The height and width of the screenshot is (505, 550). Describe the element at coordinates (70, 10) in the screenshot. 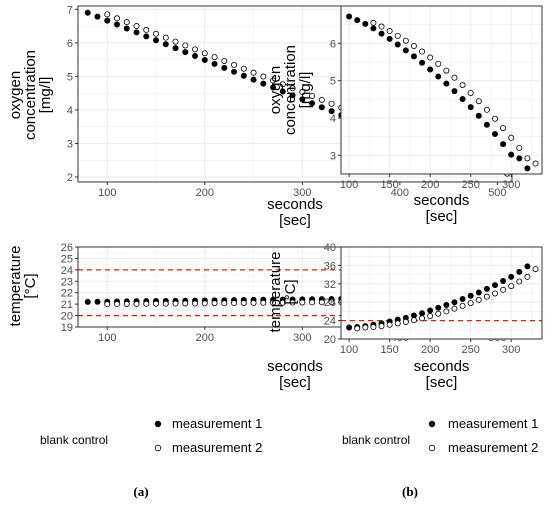

I see `tick-label-y: 7` at that location.